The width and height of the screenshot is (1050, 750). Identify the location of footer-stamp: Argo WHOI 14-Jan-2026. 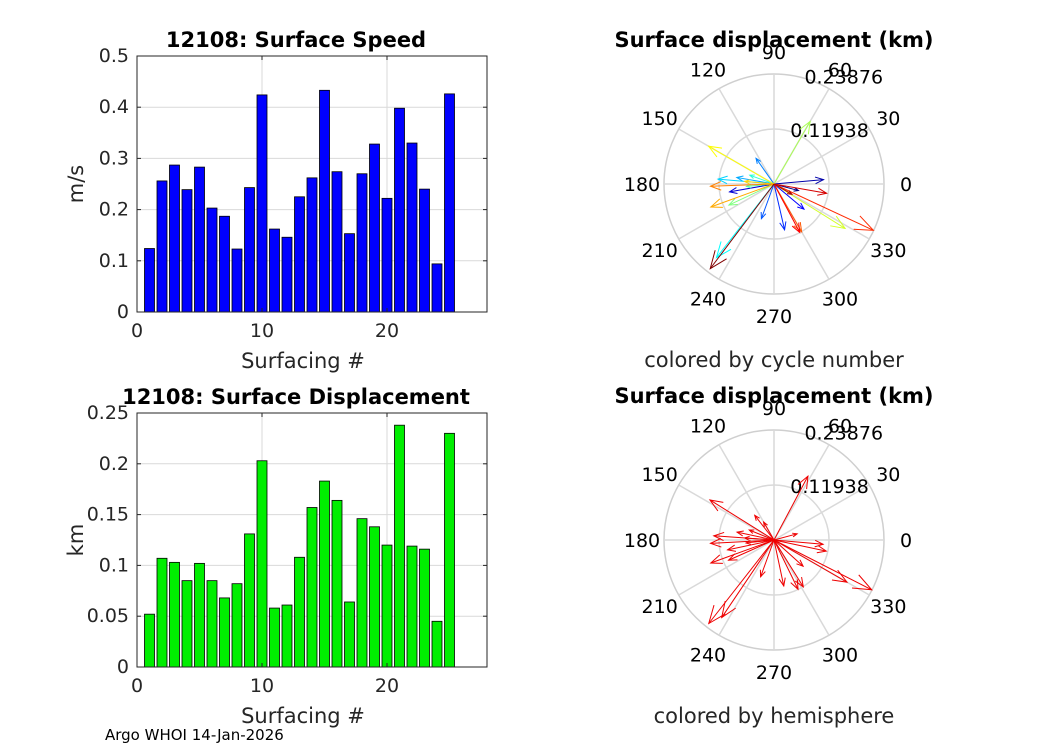
(194, 735).